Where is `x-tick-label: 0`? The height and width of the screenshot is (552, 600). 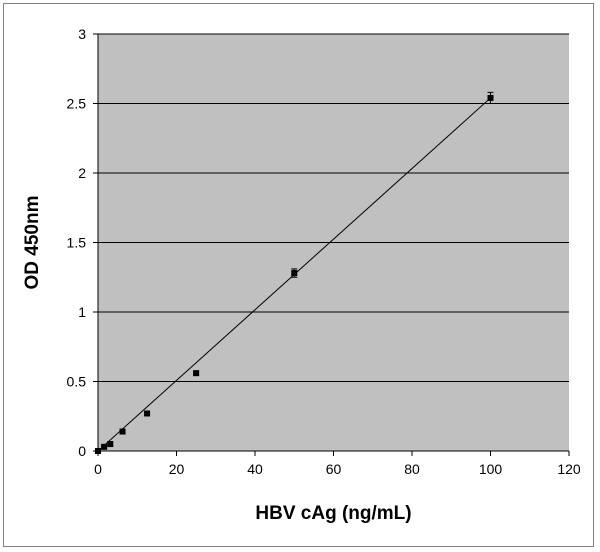
x-tick-label: 0 is located at coordinates (98, 469).